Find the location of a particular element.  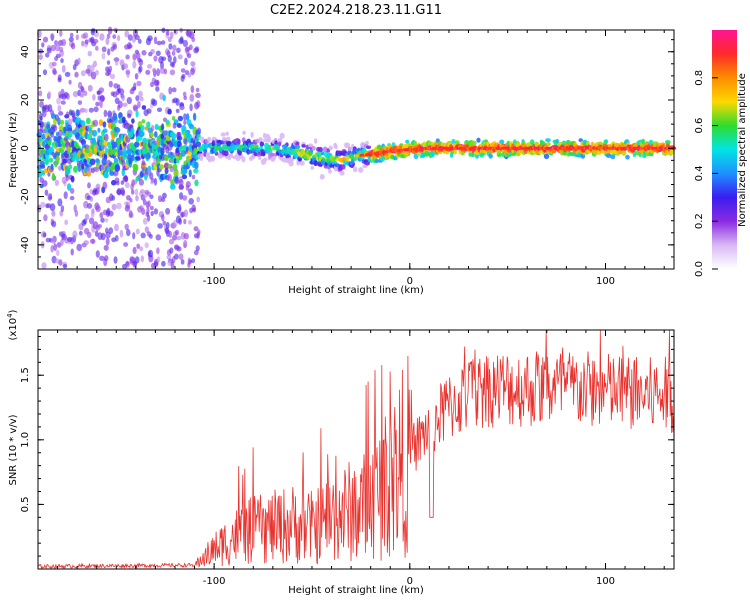

y-tick-label: -40 is located at coordinates (25, 245).